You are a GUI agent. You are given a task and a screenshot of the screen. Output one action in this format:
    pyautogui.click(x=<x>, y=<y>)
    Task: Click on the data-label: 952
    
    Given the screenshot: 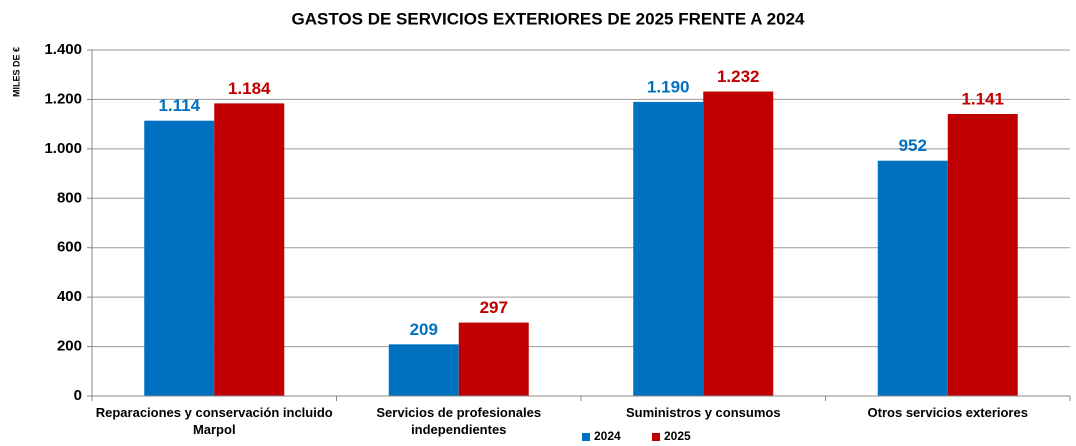 What is the action you would take?
    pyautogui.click(x=913, y=145)
    